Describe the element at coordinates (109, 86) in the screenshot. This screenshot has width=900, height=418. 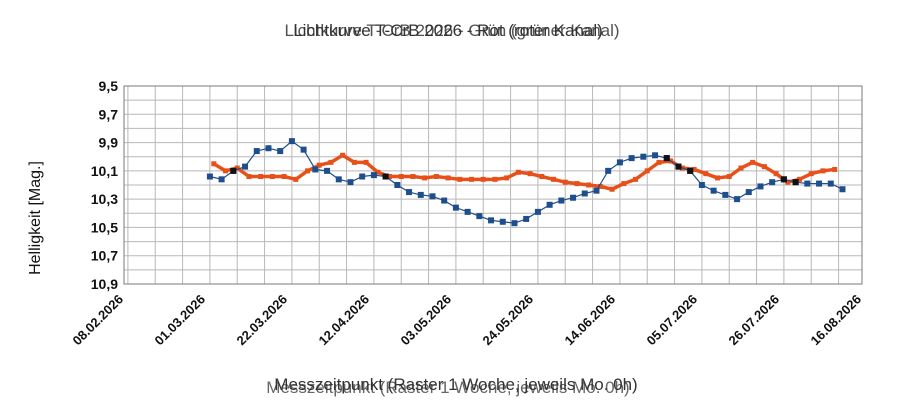
I see `y-tick-label: 9,5` at that location.